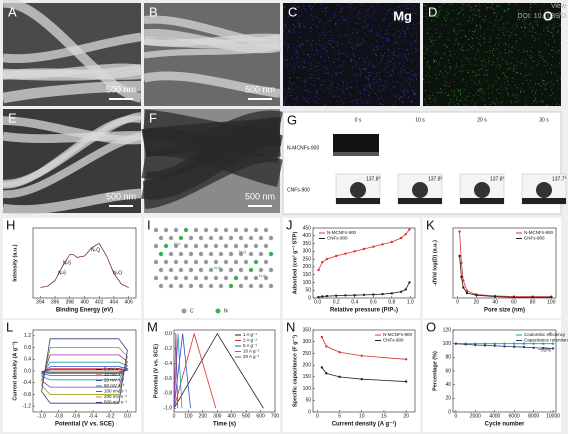  What do you see at coordinates (12, 117) in the screenshot?
I see `panel-label: E` at bounding box center [12, 117].